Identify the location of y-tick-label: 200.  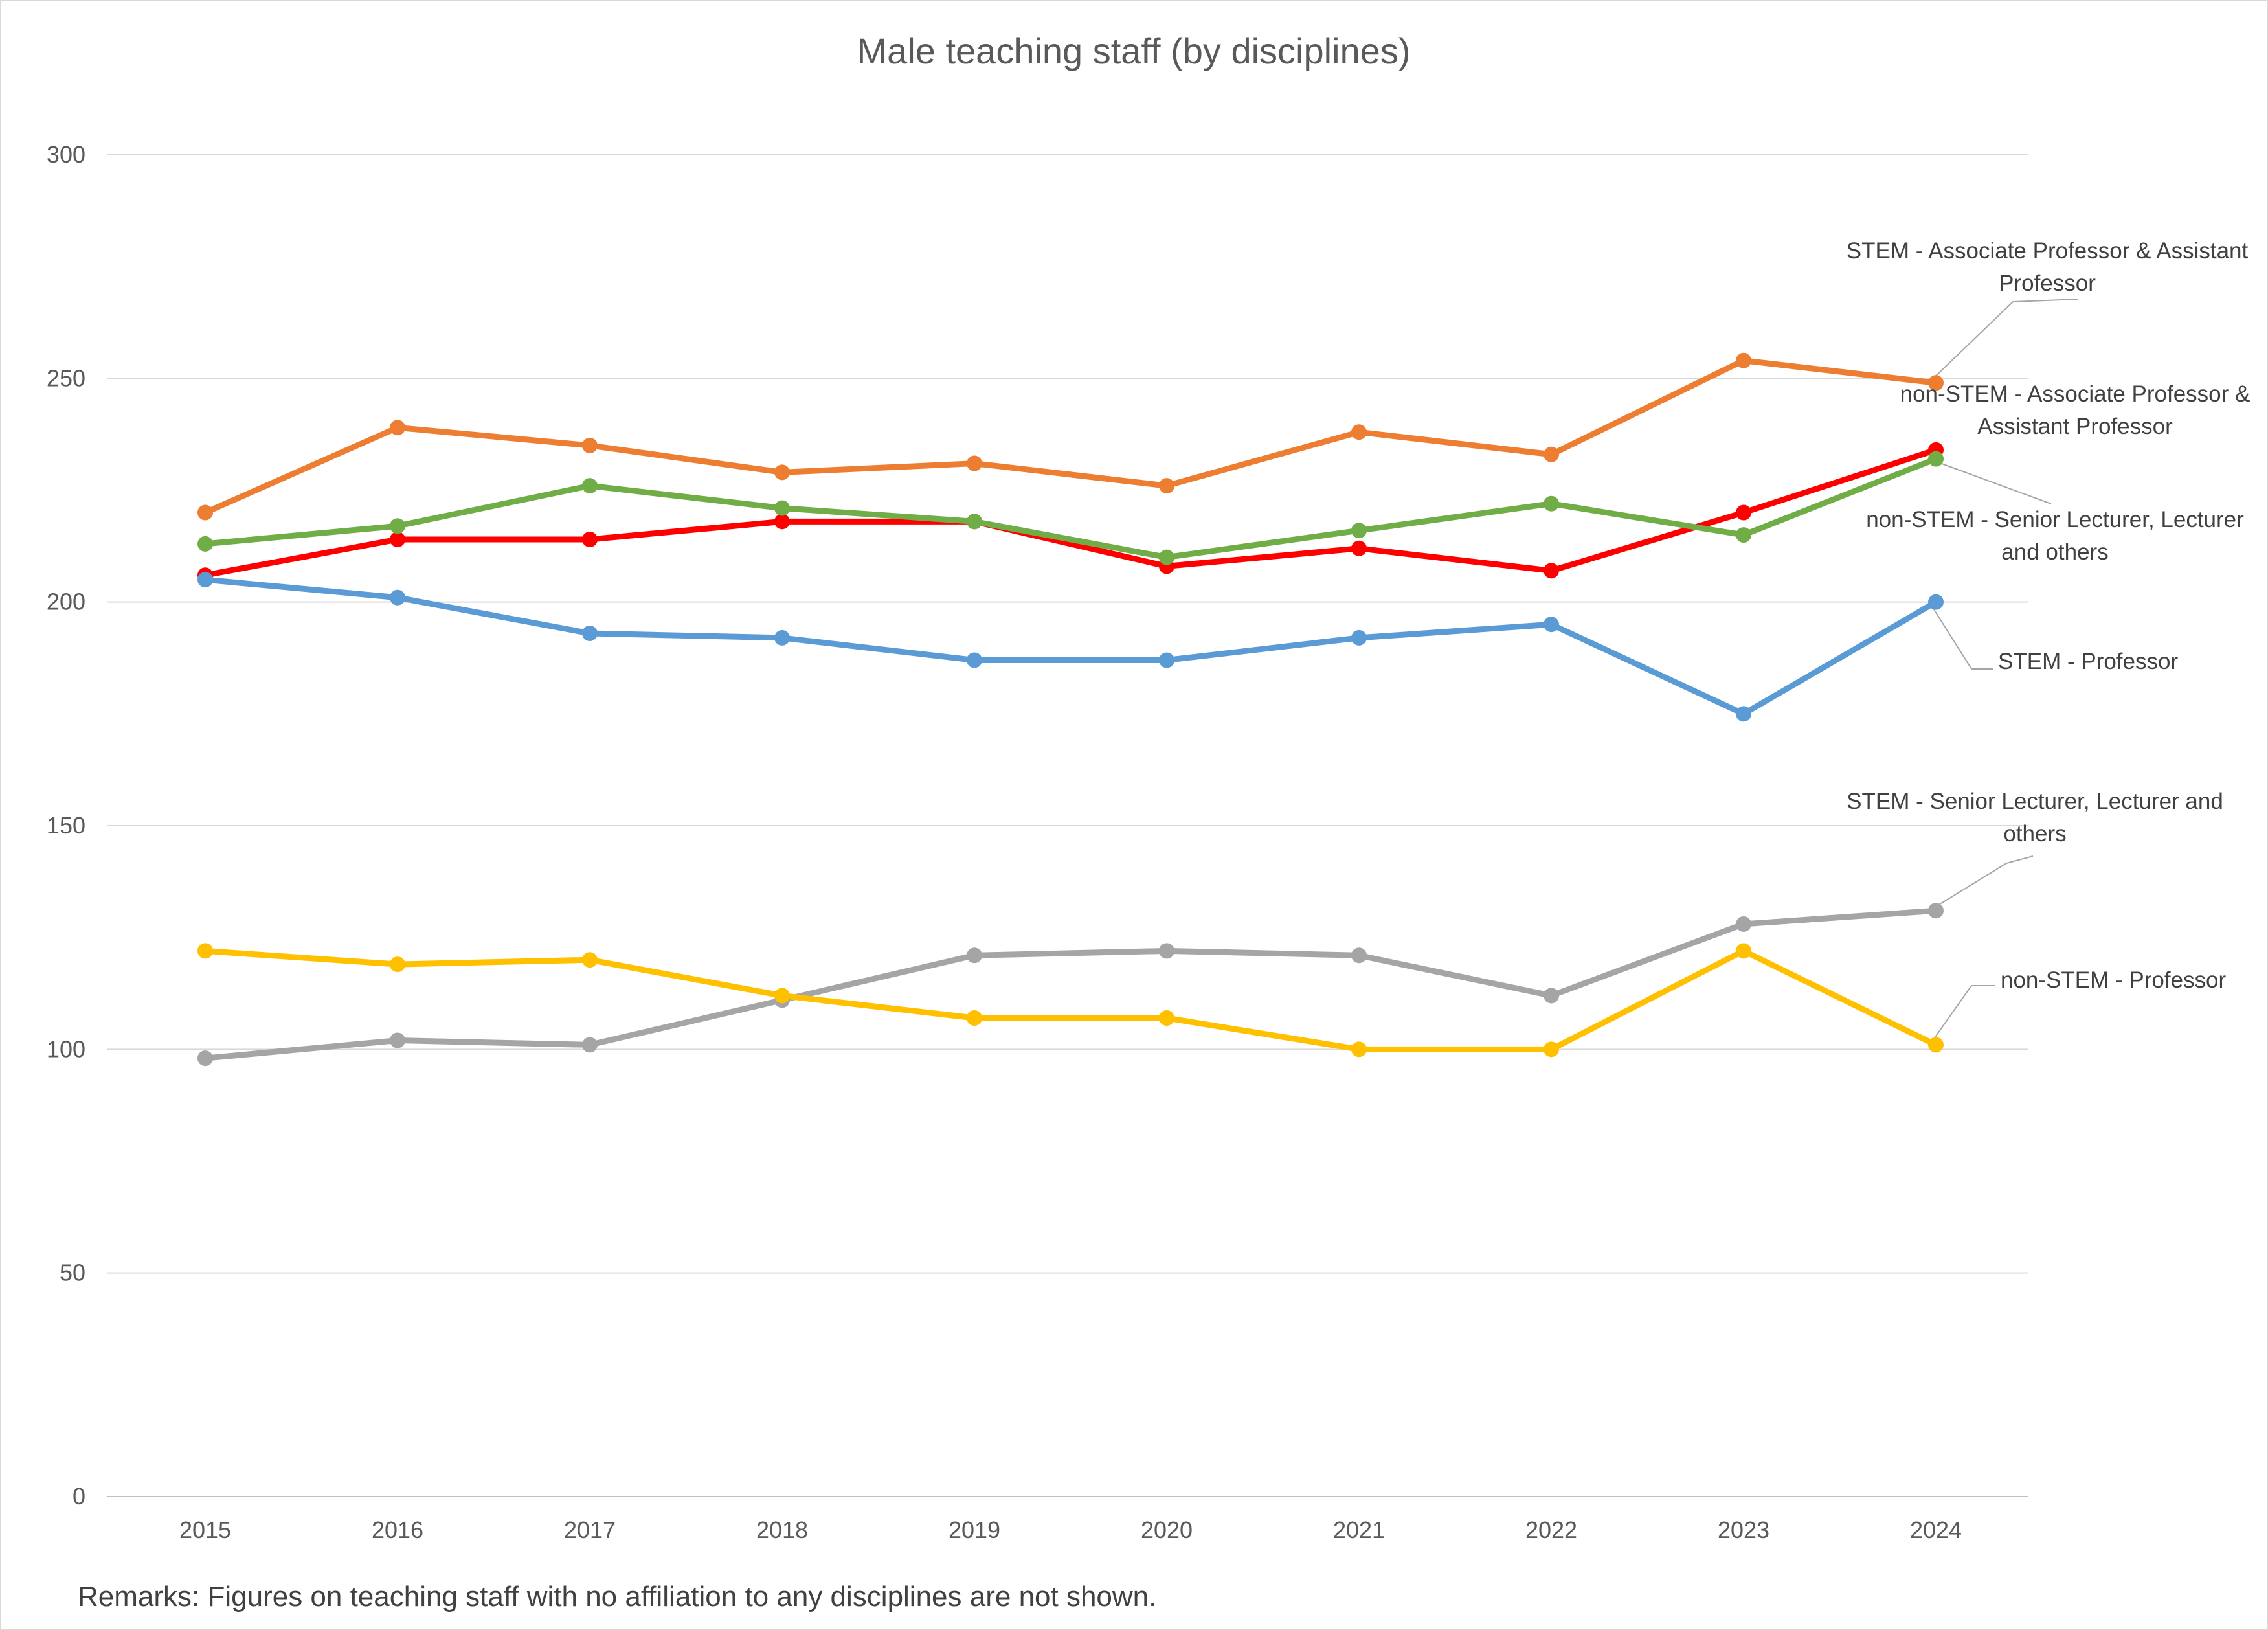
(66, 602).